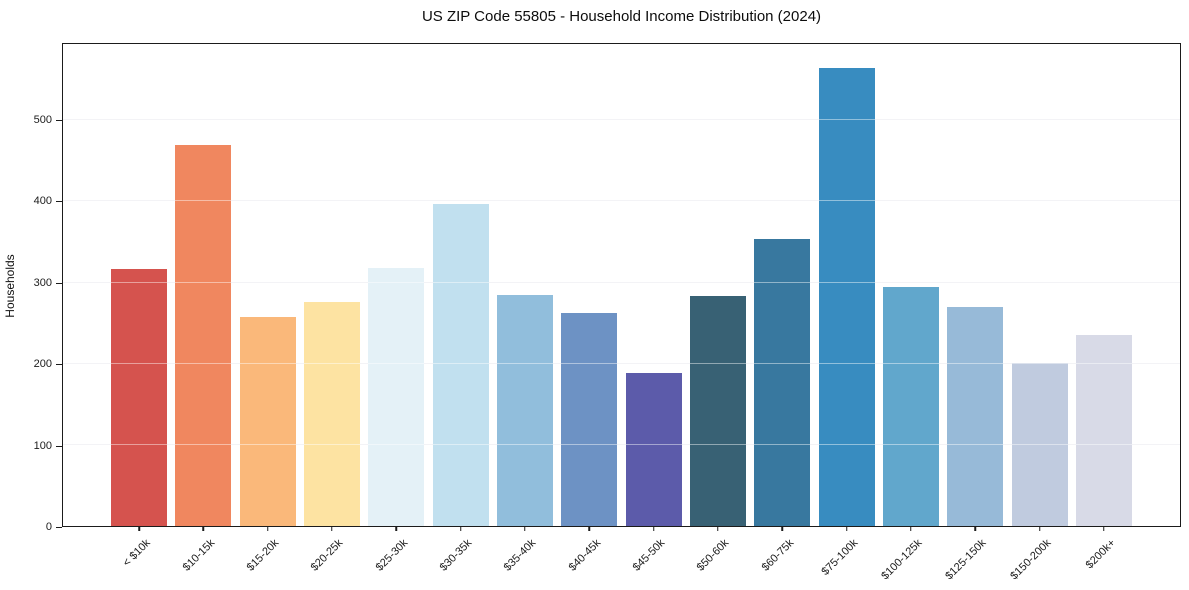 The width and height of the screenshot is (1189, 590). Describe the element at coordinates (48, 527) in the screenshot. I see `y-tick-label: 0` at that location.